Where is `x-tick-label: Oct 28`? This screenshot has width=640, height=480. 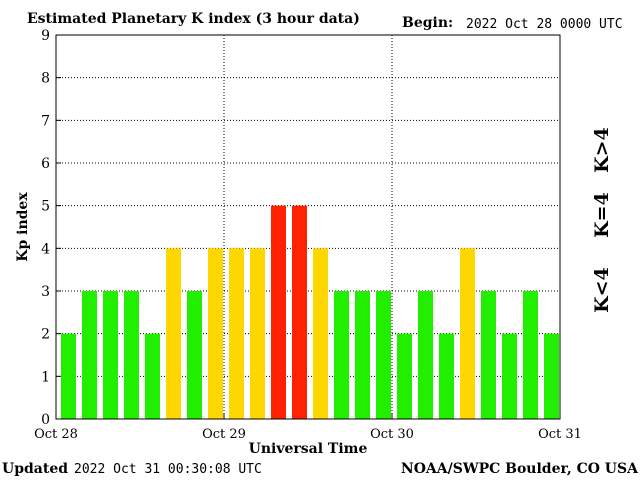 x-tick-label: Oct 28 is located at coordinates (56, 434).